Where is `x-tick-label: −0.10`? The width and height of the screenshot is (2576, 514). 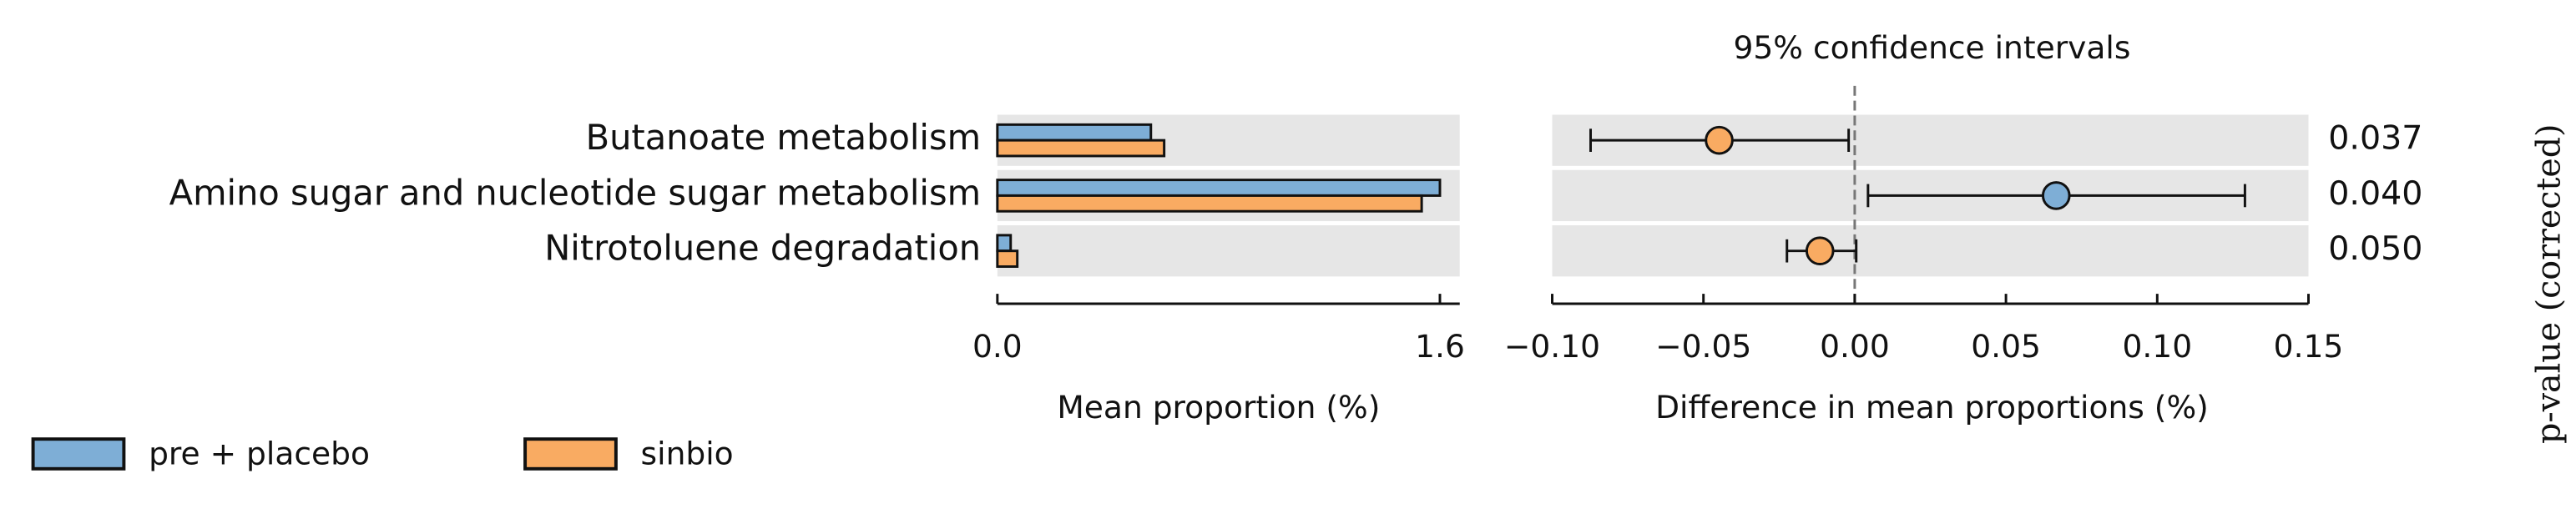 x-tick-label: −0.10 is located at coordinates (1552, 346).